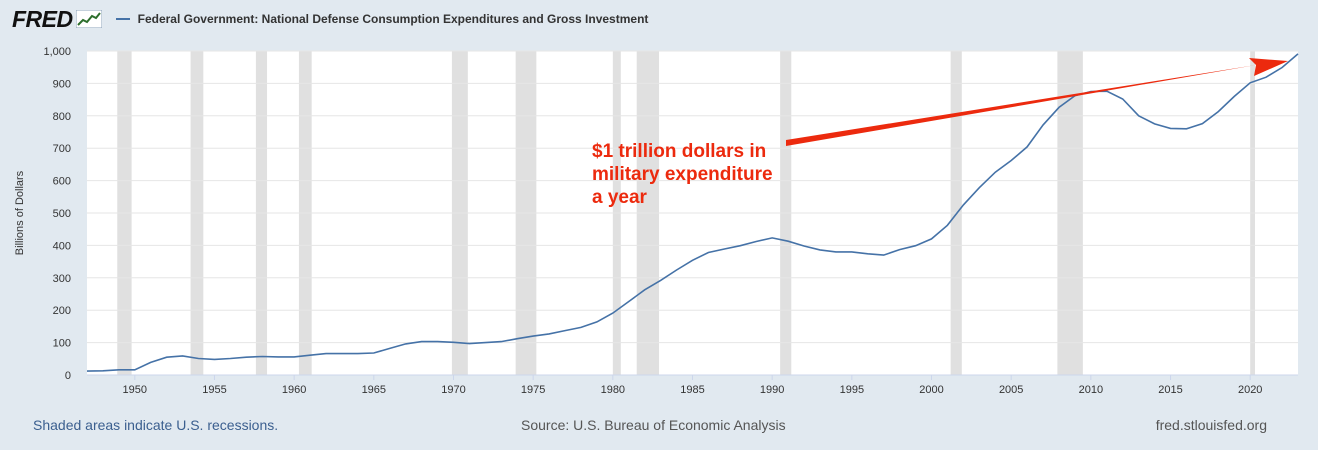  What do you see at coordinates (1011, 390) in the screenshot?
I see `x-tick-label: 2005` at bounding box center [1011, 390].